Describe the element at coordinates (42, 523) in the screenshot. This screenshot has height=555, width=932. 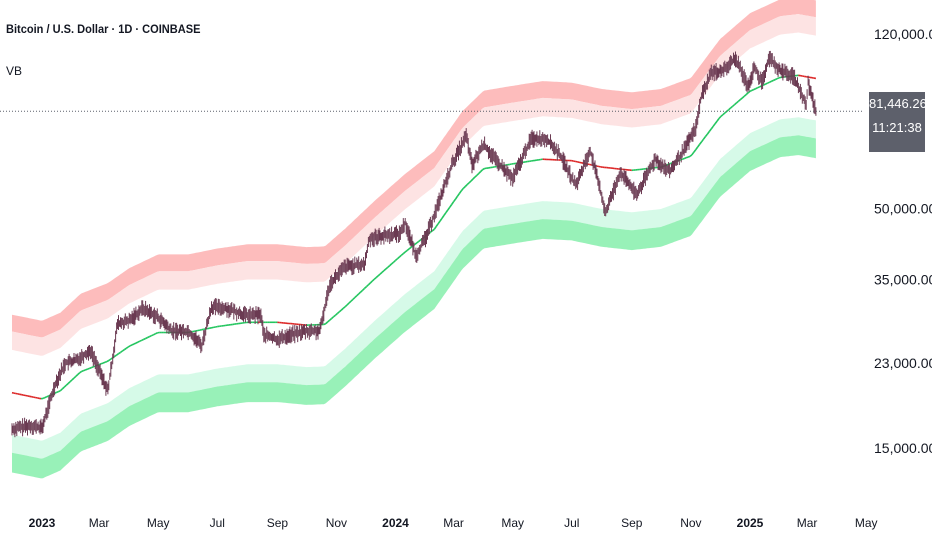
I see `x-tick-label: 2023` at that location.